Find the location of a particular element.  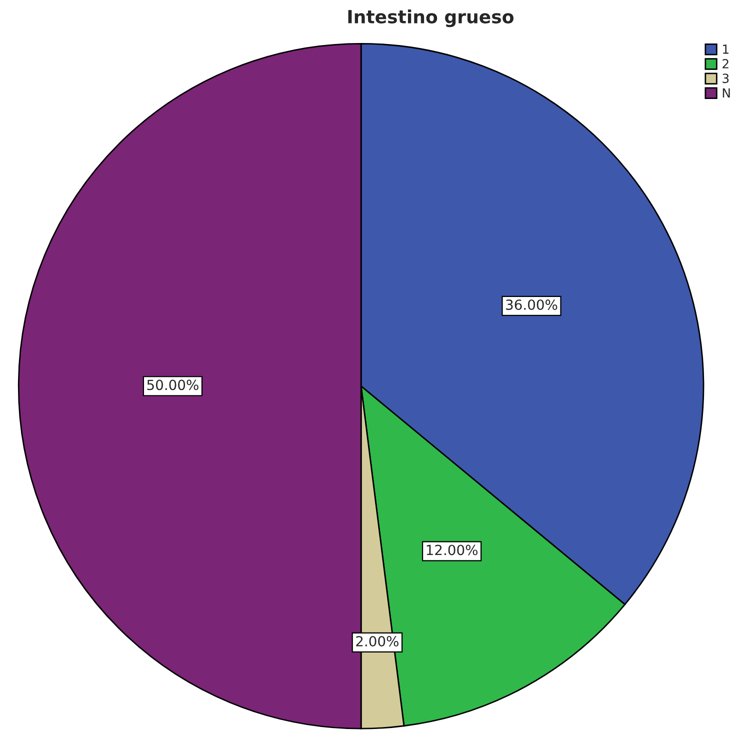

legend-label: 1 is located at coordinates (725, 49).